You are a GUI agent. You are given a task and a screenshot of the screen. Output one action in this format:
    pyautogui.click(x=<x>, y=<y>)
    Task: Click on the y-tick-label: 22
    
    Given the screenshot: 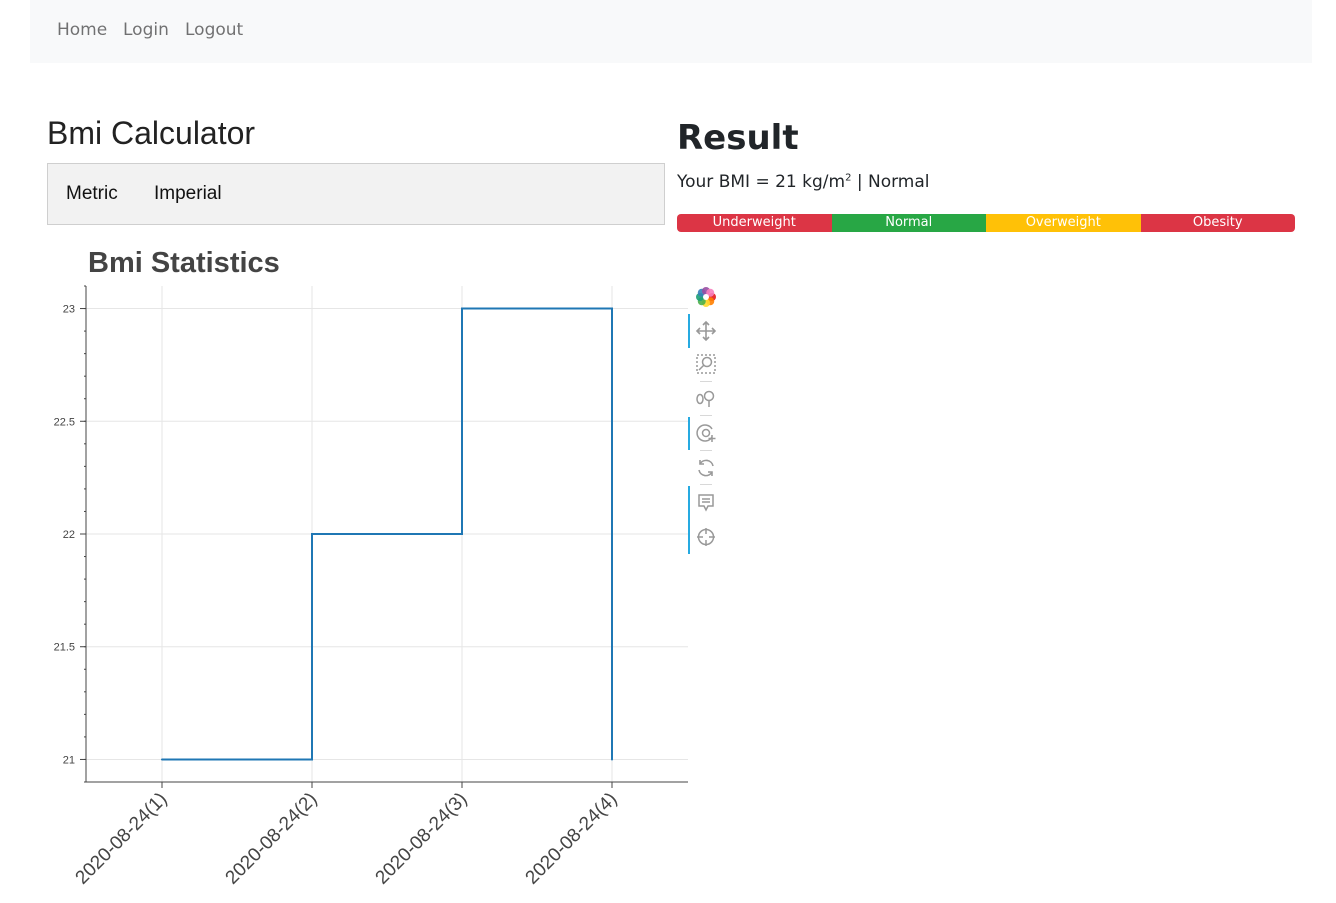 What is the action you would take?
    pyautogui.click(x=69, y=535)
    